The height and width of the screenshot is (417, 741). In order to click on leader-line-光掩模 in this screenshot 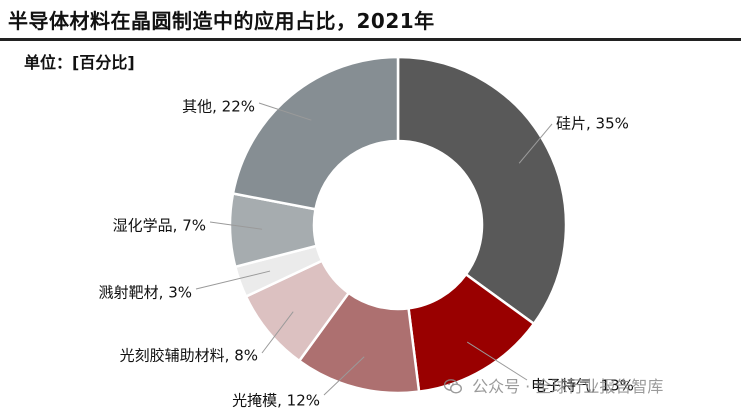, I will do `click(344, 376)`.